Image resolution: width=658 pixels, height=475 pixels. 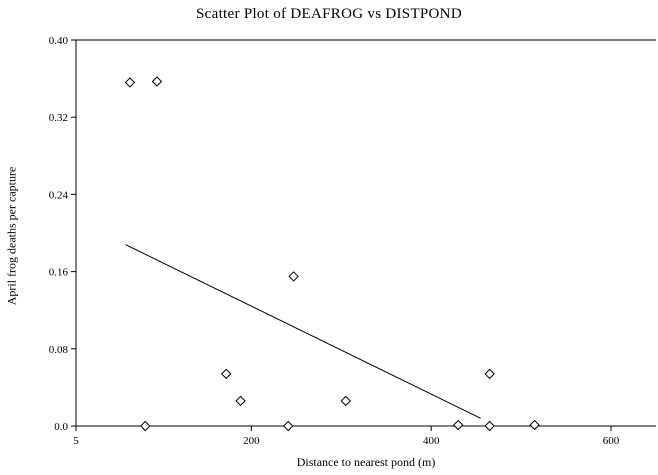 I want to click on y-tick-label: 0.08, so click(x=59, y=350).